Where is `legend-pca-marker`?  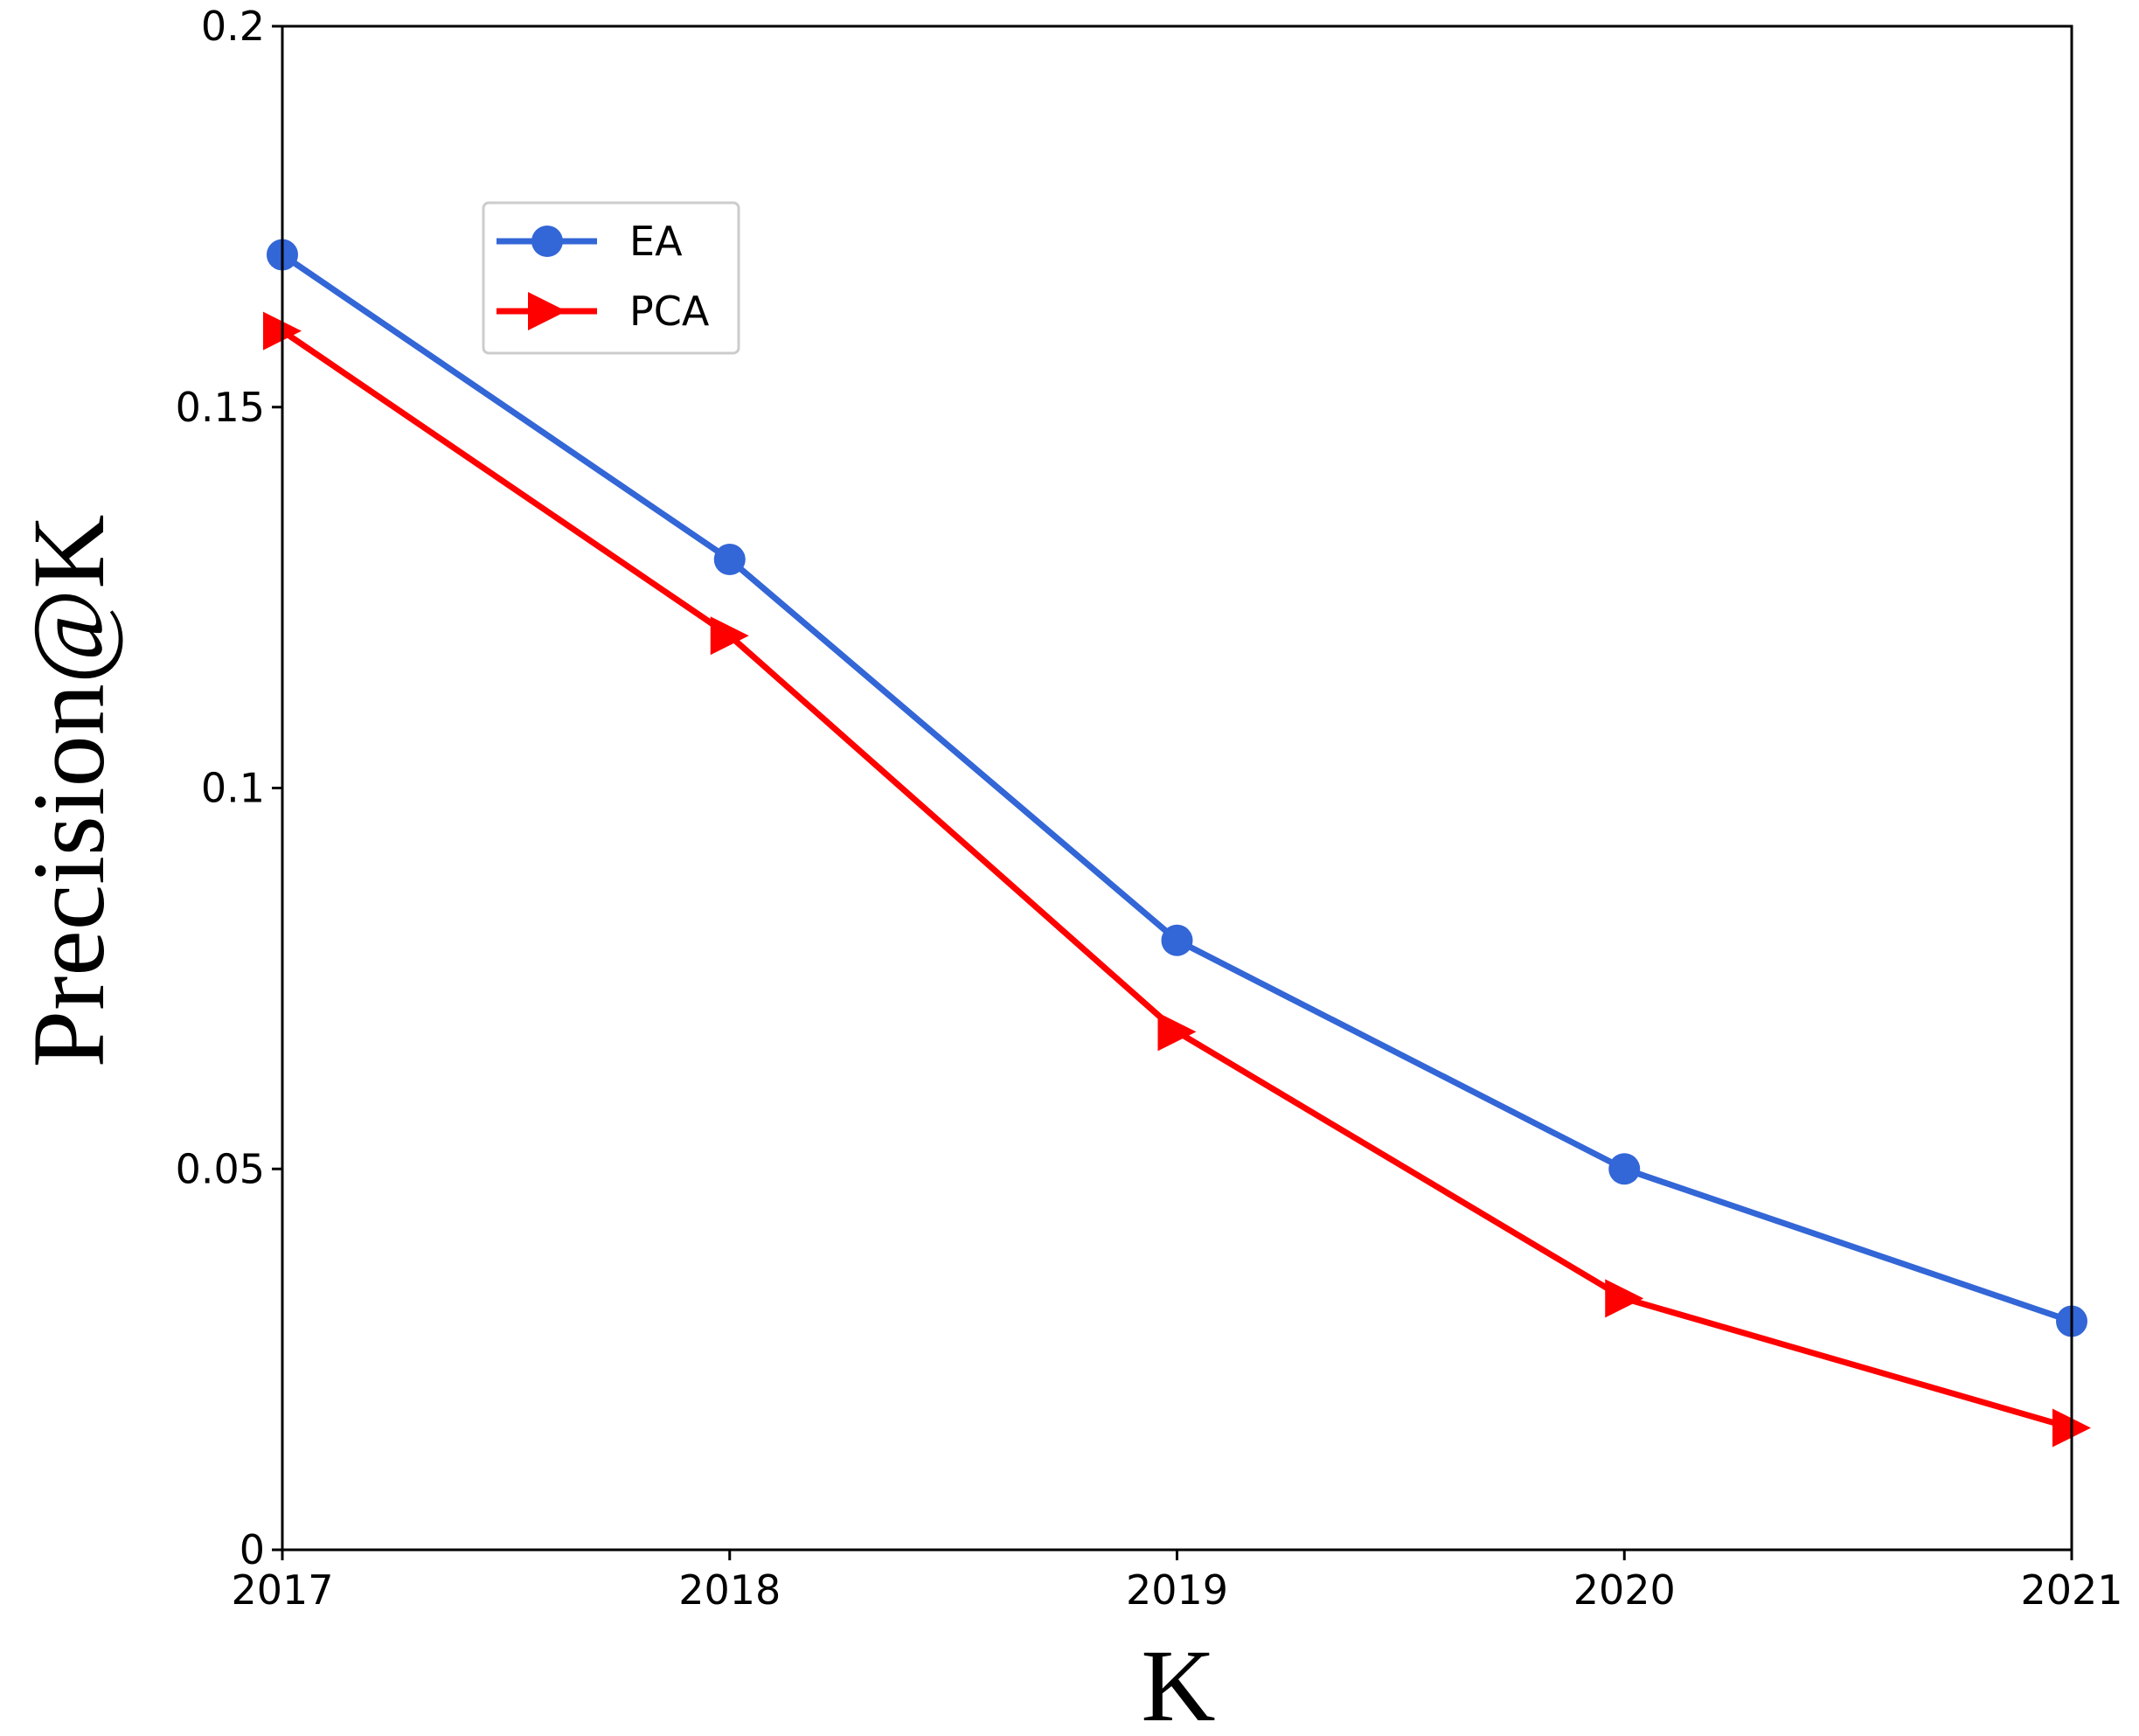
legend-pca-marker is located at coordinates (547, 311).